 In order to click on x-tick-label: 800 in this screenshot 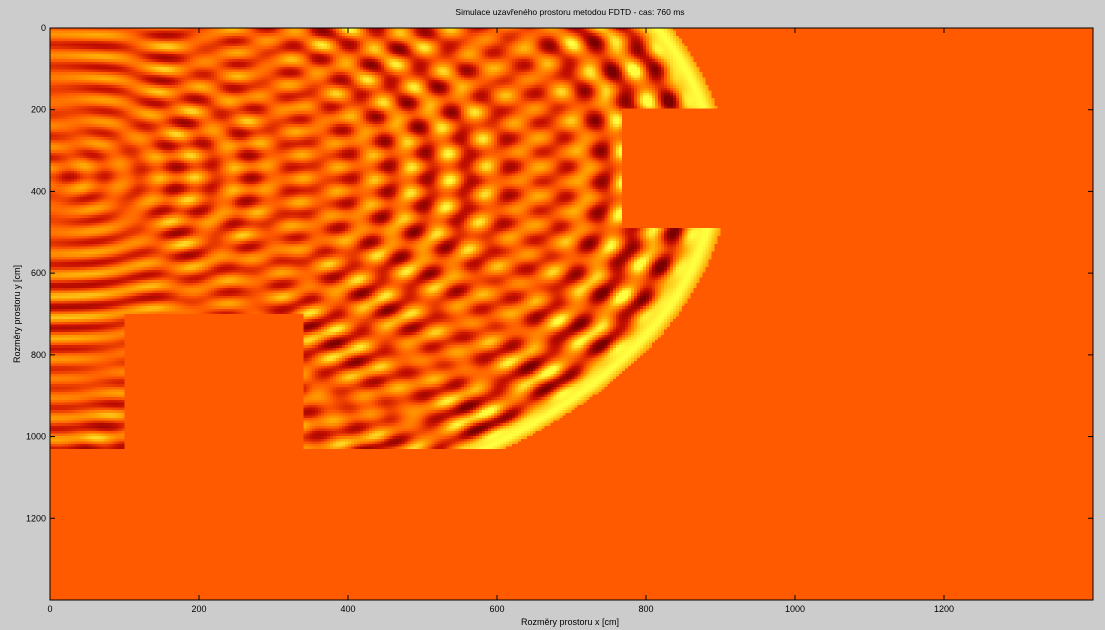, I will do `click(645, 609)`.